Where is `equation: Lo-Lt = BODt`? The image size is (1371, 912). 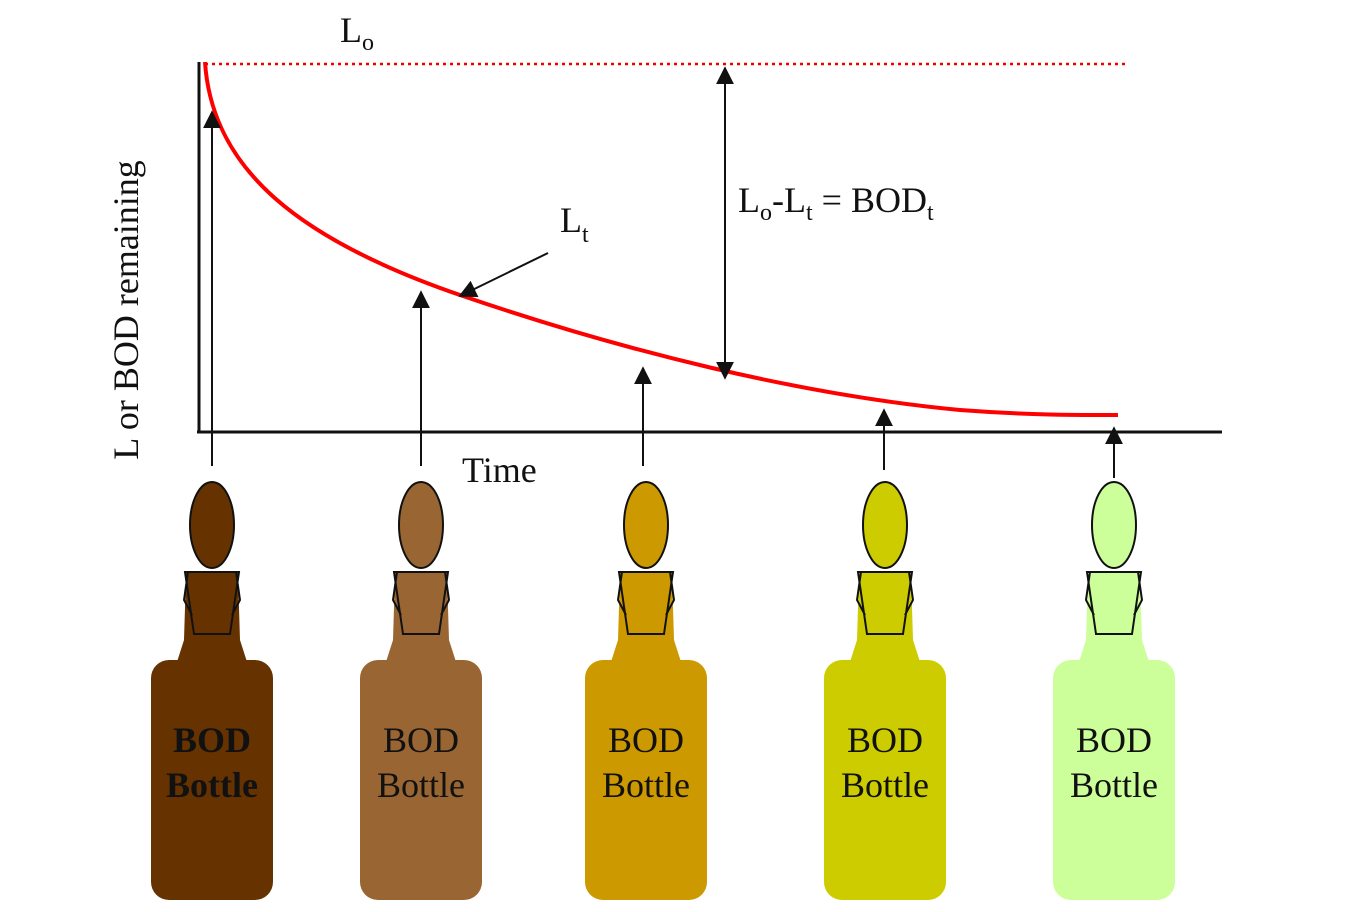 equation: Lo-Lt = BODt is located at coordinates (836, 203).